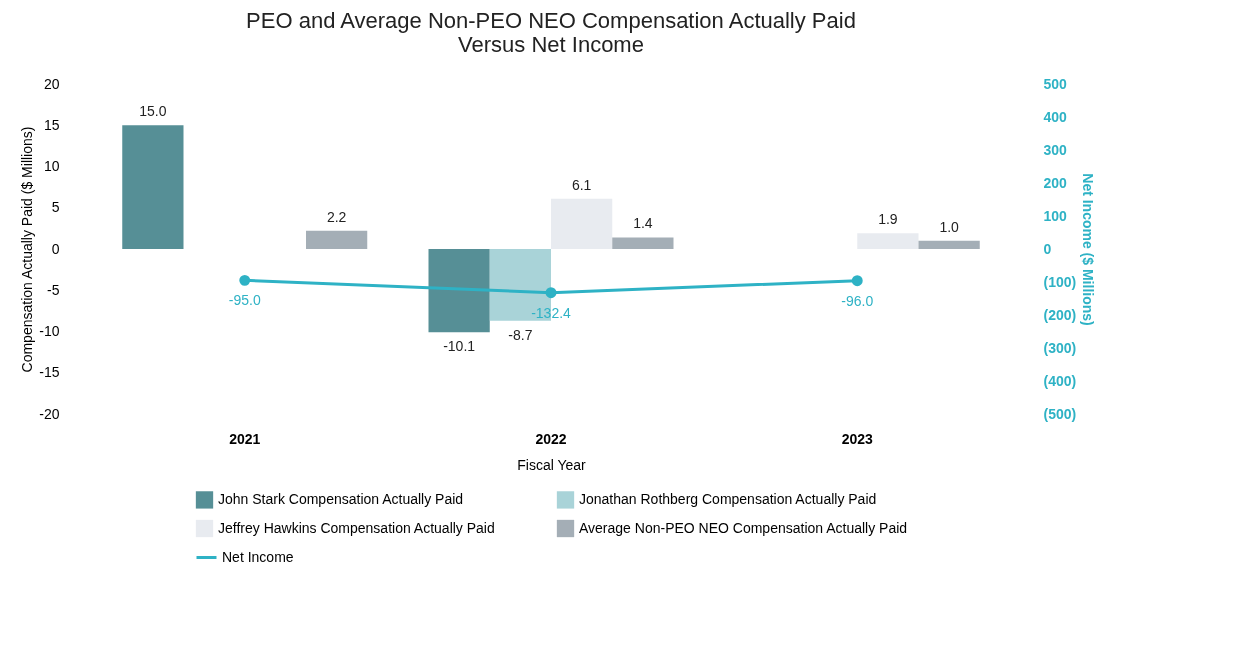 This screenshot has height=658, width=1248. Describe the element at coordinates (1055, 149) in the screenshot. I see `y2-tick-label: 300` at that location.